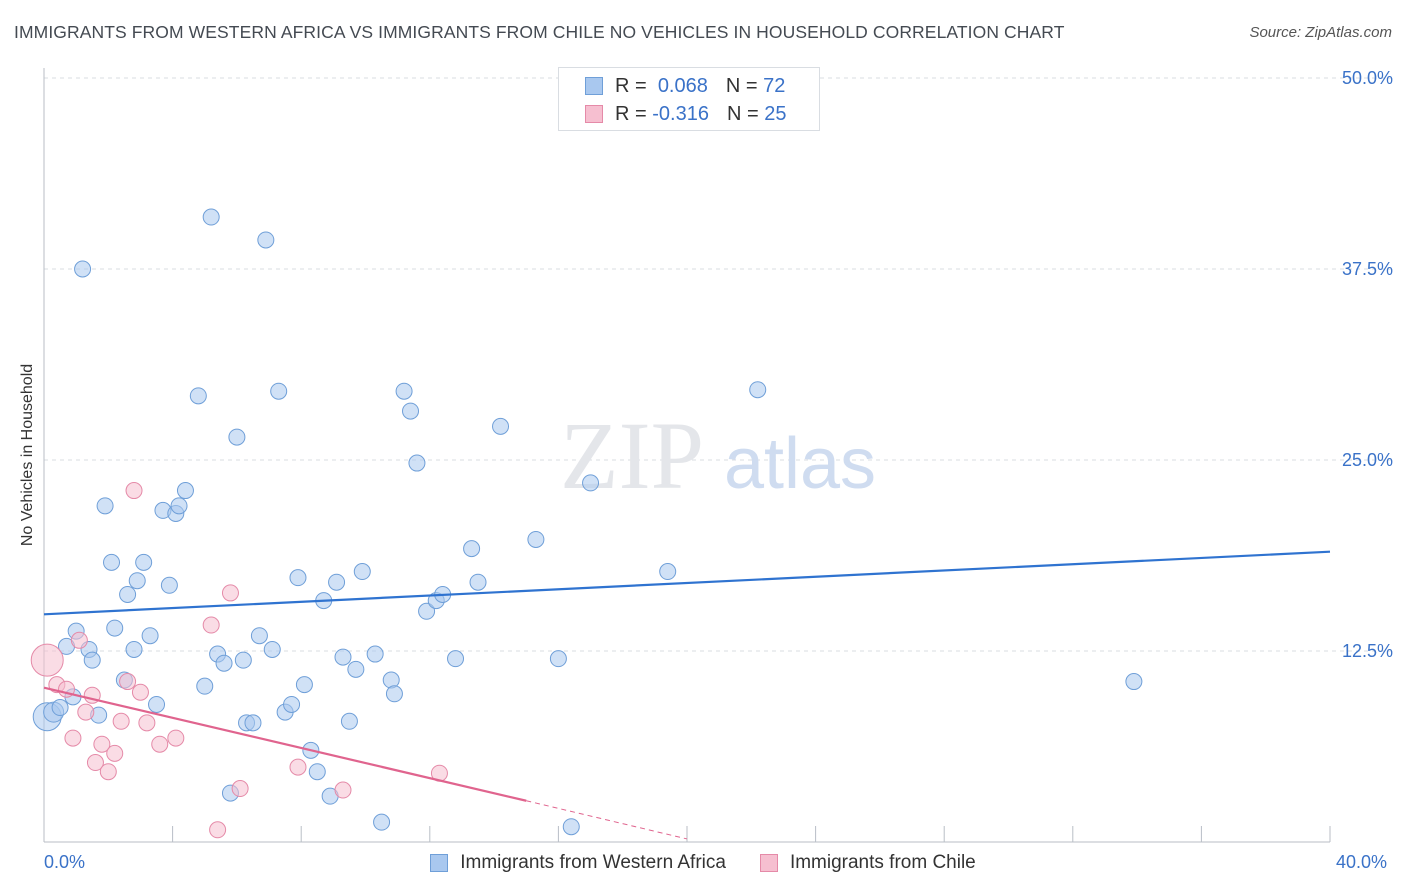 This screenshot has width=1406, height=892. I want to click on legend-swatch-pink, so click(594, 114).